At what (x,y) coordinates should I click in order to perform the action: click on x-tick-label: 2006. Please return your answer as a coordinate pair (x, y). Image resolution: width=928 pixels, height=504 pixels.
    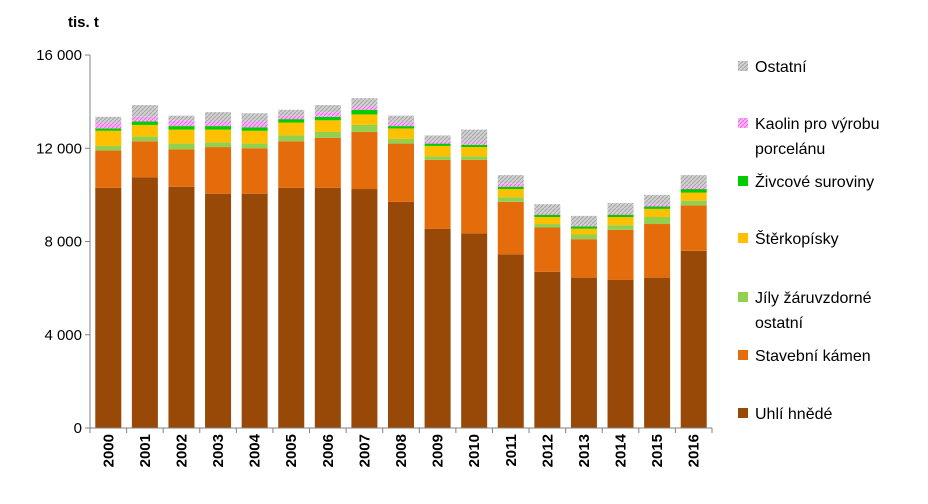
    Looking at the image, I should click on (328, 450).